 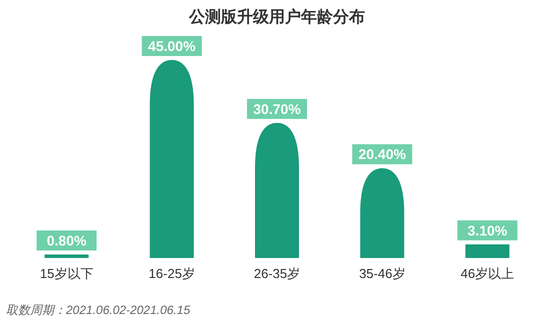 What do you see at coordinates (277, 273) in the screenshot?
I see `x-tick-label: 26-35岁` at bounding box center [277, 273].